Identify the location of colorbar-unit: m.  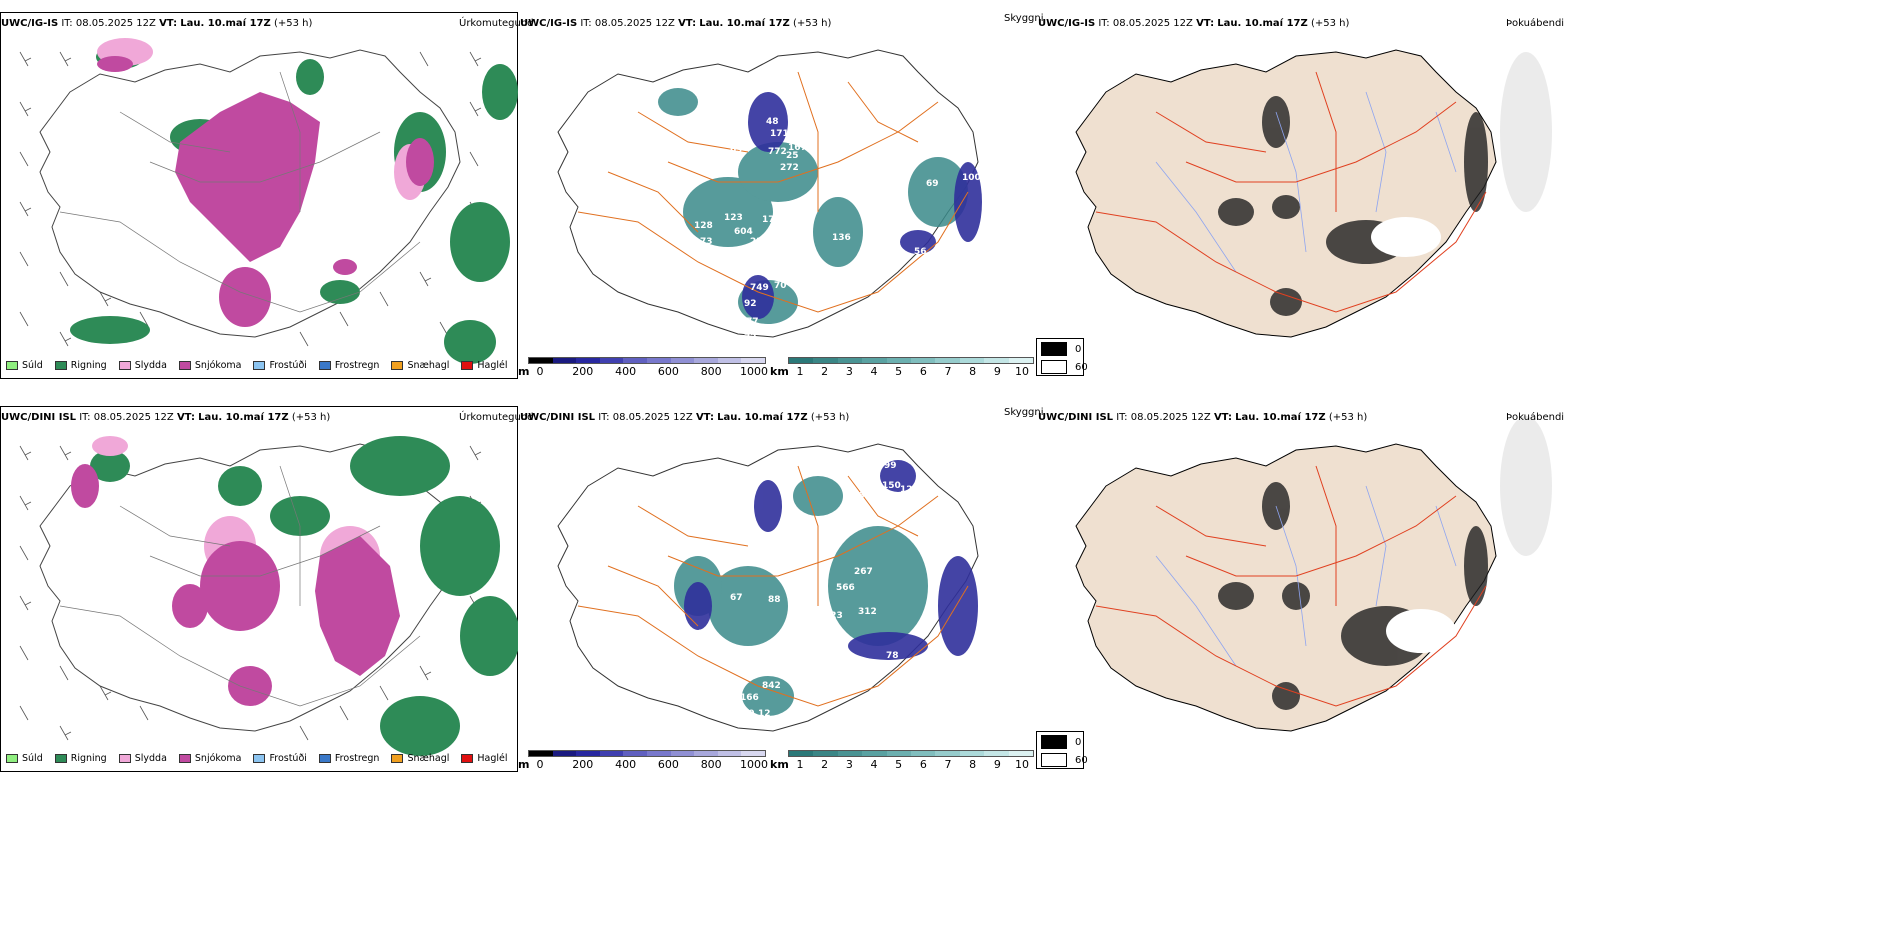
(524, 764).